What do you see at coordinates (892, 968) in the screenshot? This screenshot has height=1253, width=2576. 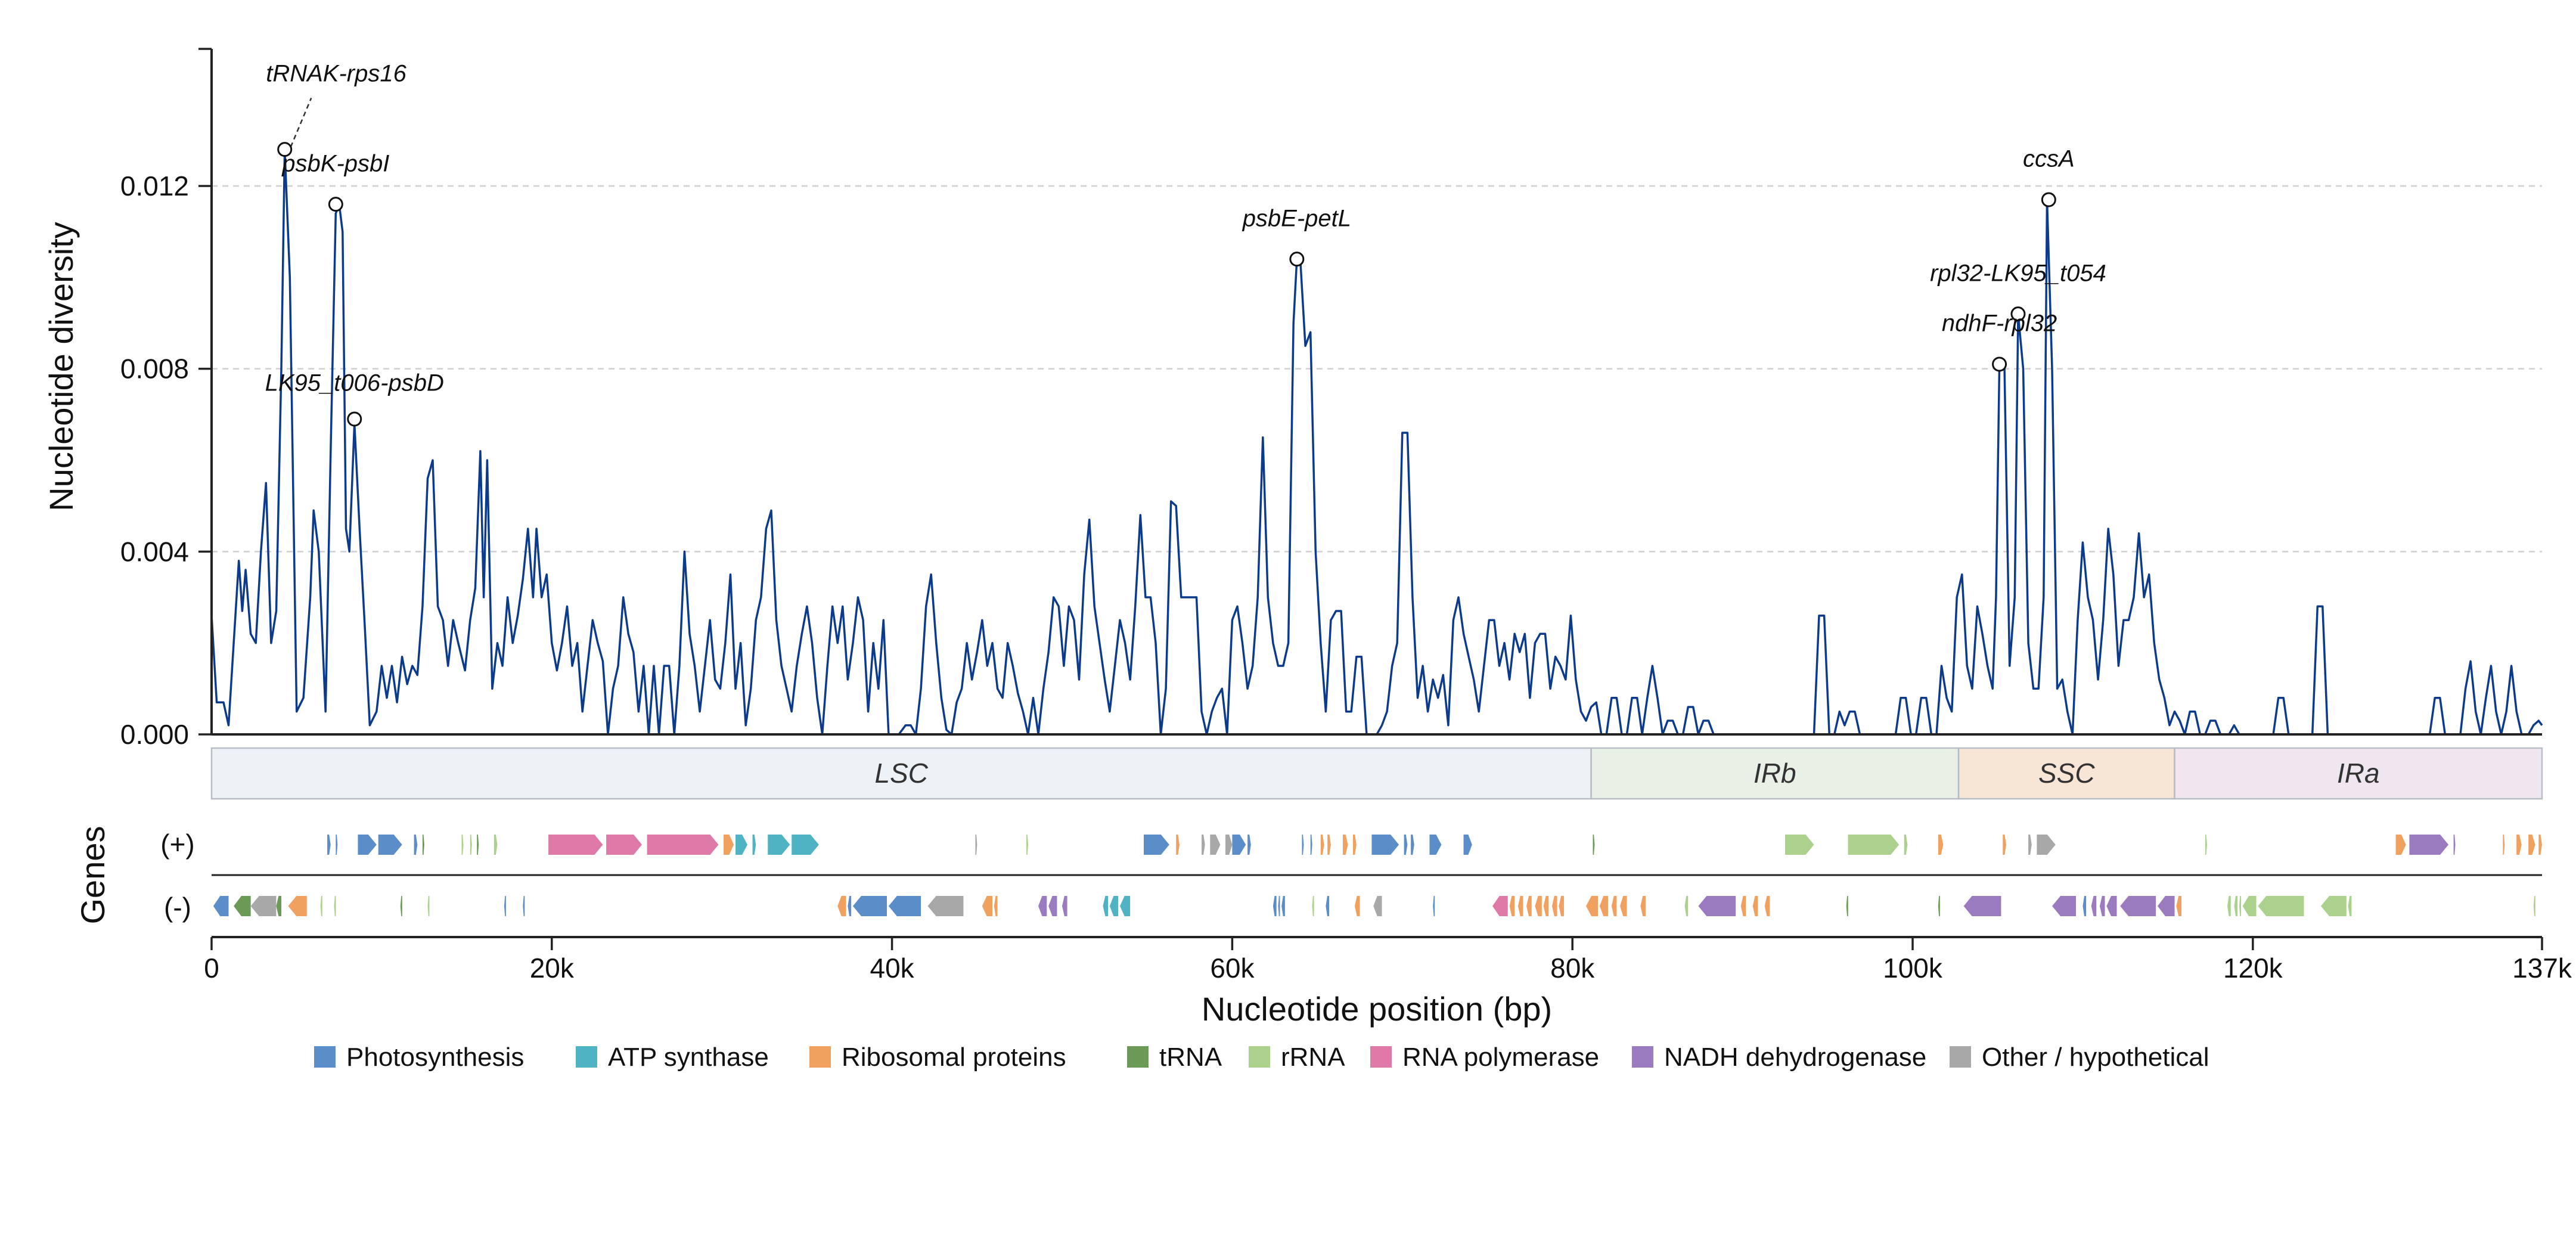 I see `x-tick-label: 40k` at bounding box center [892, 968].